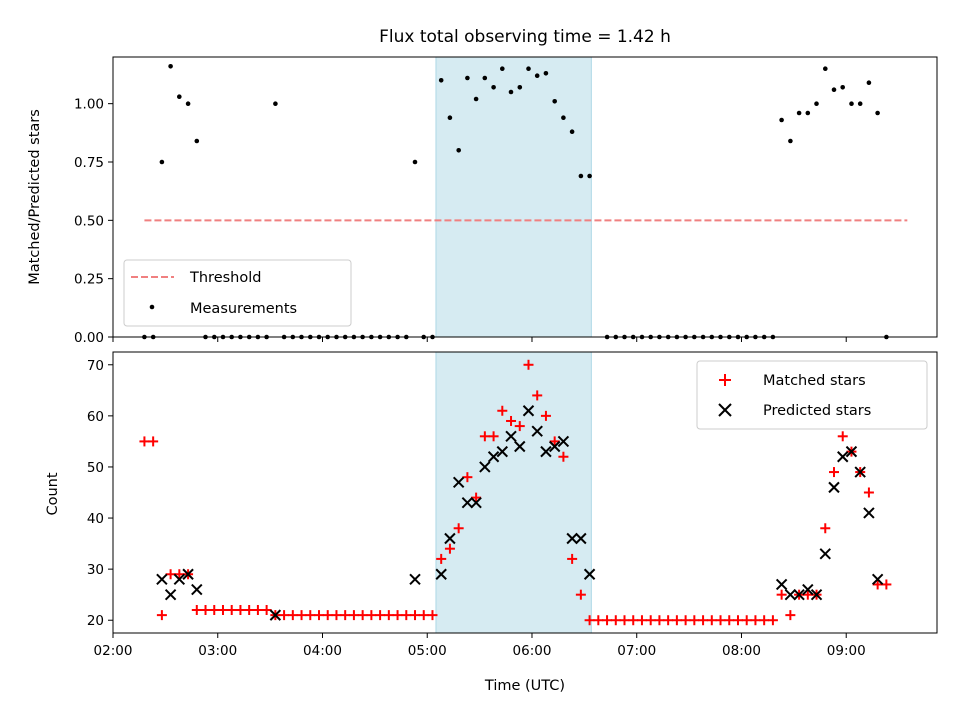 The image size is (960, 720). Describe the element at coordinates (89, 163) in the screenshot. I see `y-tick-label: 0.75` at that location.